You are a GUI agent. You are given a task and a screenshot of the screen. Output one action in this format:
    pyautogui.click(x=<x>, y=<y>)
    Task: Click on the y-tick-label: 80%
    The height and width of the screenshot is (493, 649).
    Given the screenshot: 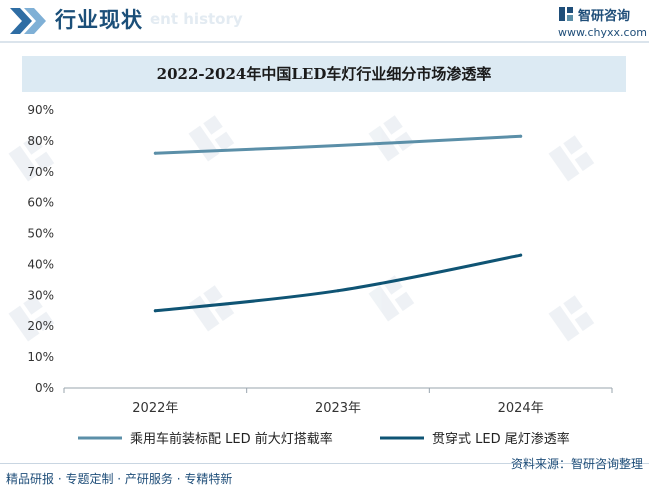 What is the action you would take?
    pyautogui.click(x=40, y=141)
    